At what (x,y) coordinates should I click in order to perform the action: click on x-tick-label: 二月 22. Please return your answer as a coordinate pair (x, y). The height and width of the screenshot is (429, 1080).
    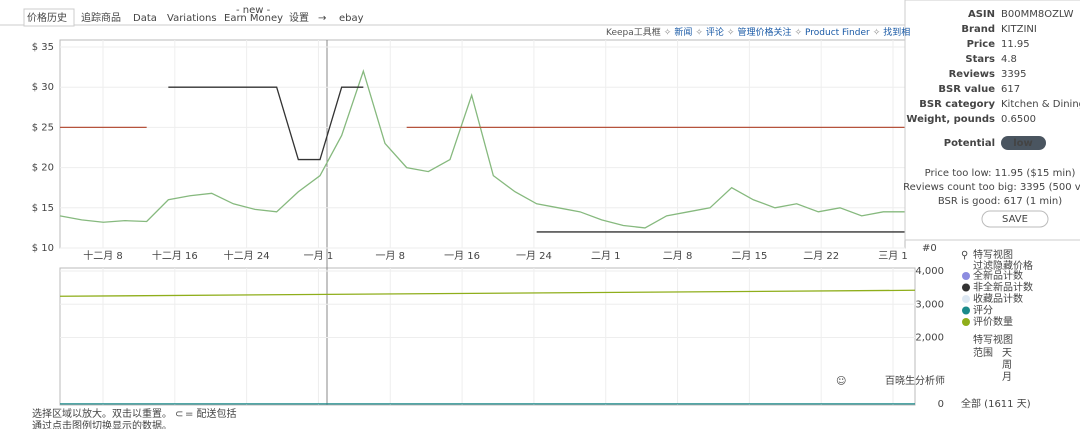
    Looking at the image, I should click on (821, 256).